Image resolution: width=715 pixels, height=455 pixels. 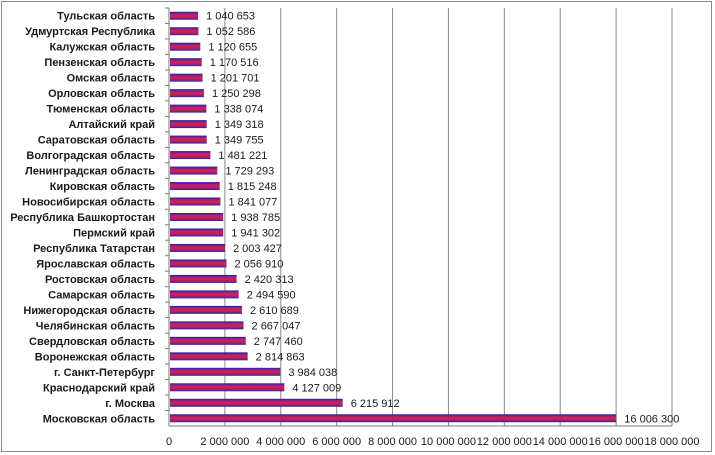 What do you see at coordinates (82, 218) in the screenshot?
I see `category-label: Республика Башкортостан` at bounding box center [82, 218].